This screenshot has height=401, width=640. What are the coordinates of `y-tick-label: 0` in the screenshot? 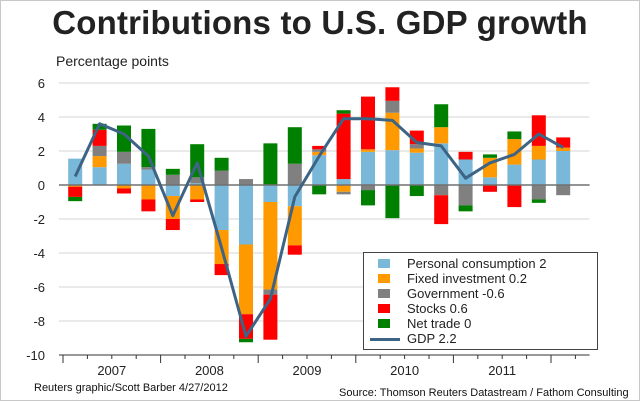 It's located at (41, 185).